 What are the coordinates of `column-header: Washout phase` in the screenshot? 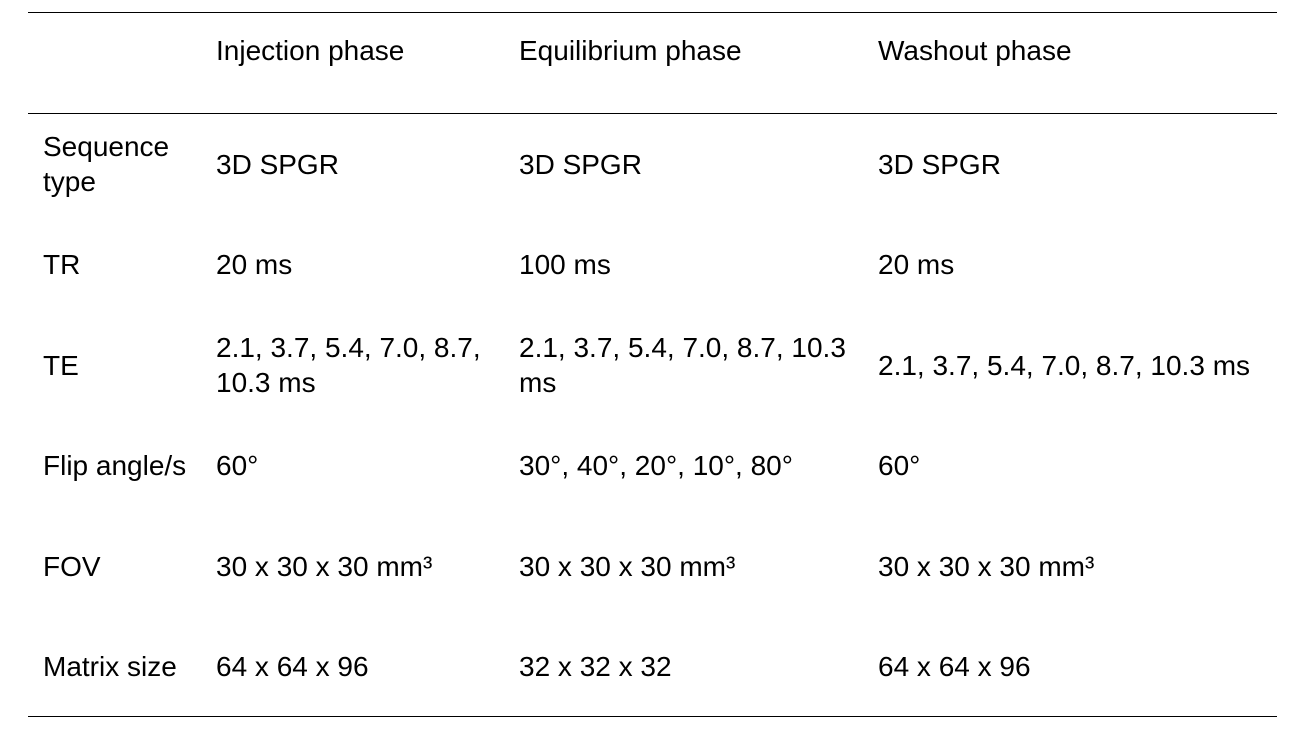 It's located at (975, 50).